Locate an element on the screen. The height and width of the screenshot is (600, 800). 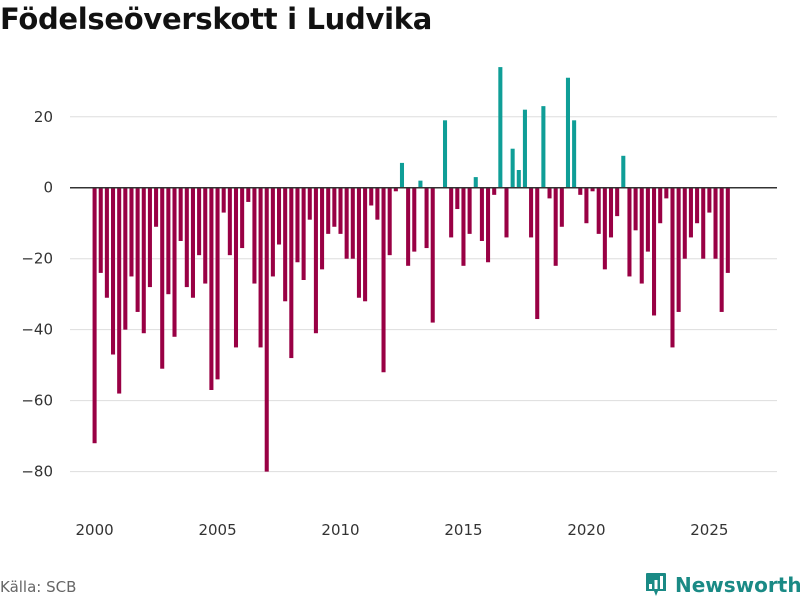
y-tick-label: −20 is located at coordinates (37, 259).